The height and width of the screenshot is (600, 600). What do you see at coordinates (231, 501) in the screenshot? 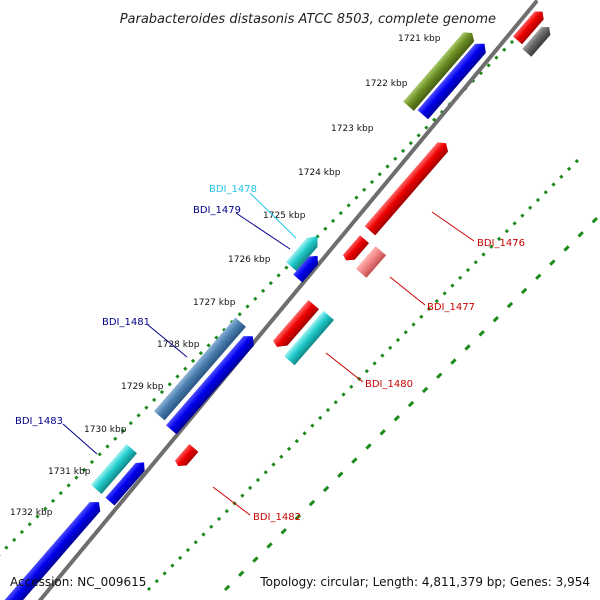
I see `leader-bdi1482` at bounding box center [231, 501].